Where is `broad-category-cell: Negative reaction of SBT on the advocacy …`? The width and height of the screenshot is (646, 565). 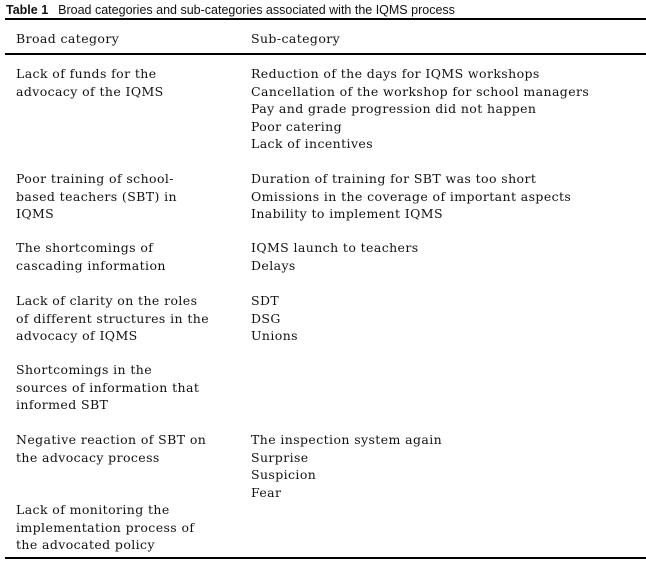
broad-category-cell: Negative reaction of SBT on the advocacy … is located at coordinates (128, 448).